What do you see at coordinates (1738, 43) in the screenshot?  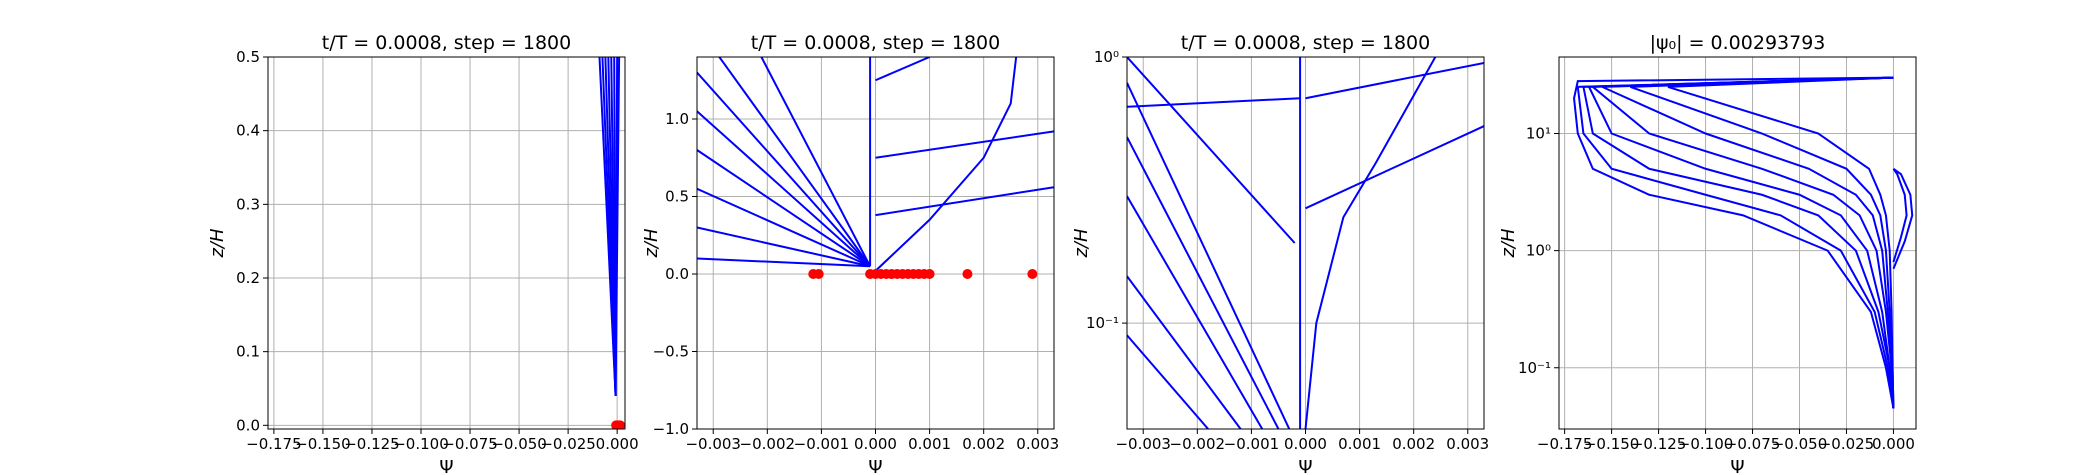 I see `chart-title: |ψ₀| = 0.00293793` at bounding box center [1738, 43].